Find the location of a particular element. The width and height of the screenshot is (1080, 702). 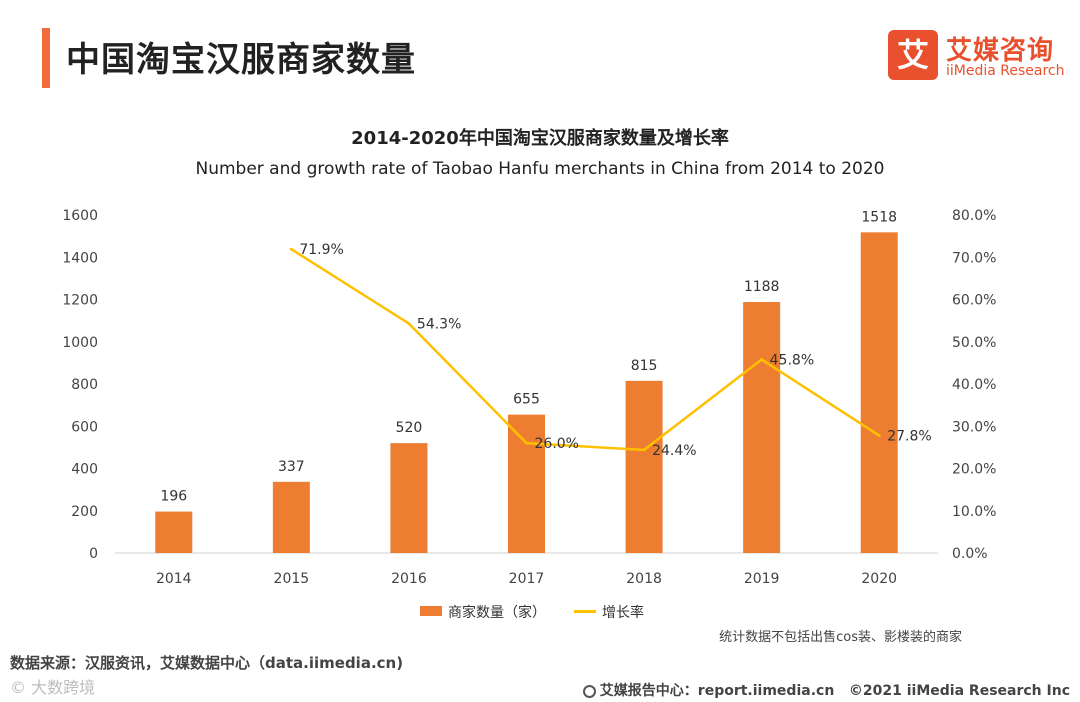

y-right-tick-label: 30.0% is located at coordinates (974, 427).